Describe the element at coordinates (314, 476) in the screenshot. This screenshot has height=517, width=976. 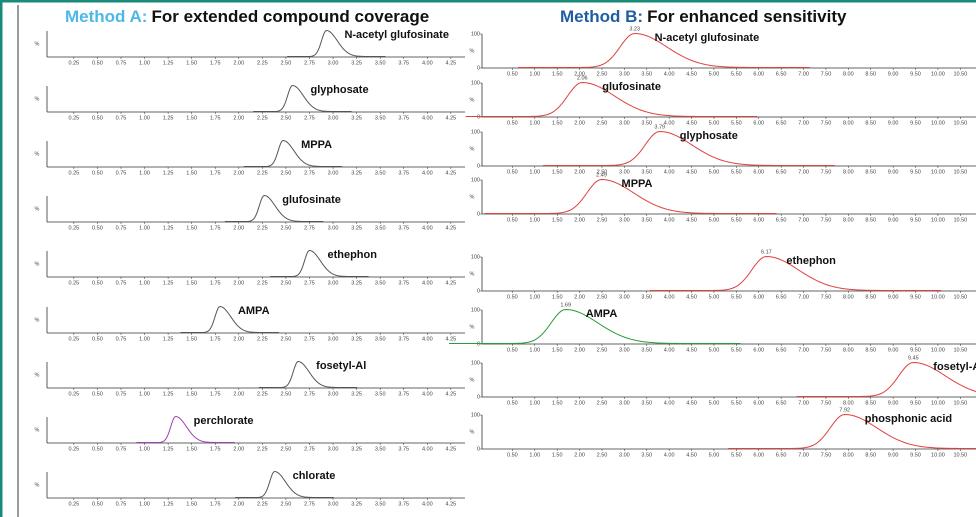
I see `compound-name: chlorate` at that location.